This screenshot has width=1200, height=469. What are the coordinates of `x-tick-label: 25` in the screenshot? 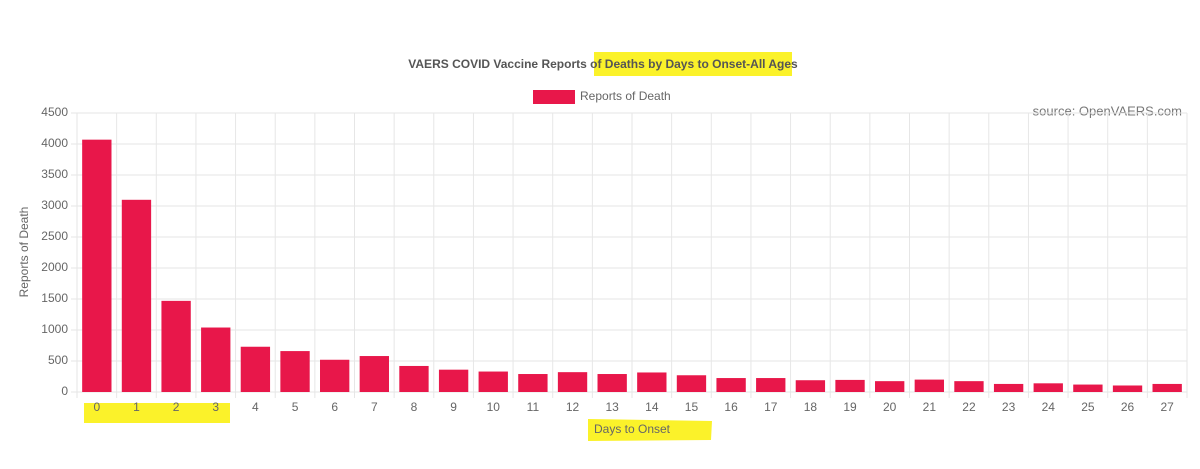 It's located at (1088, 407).